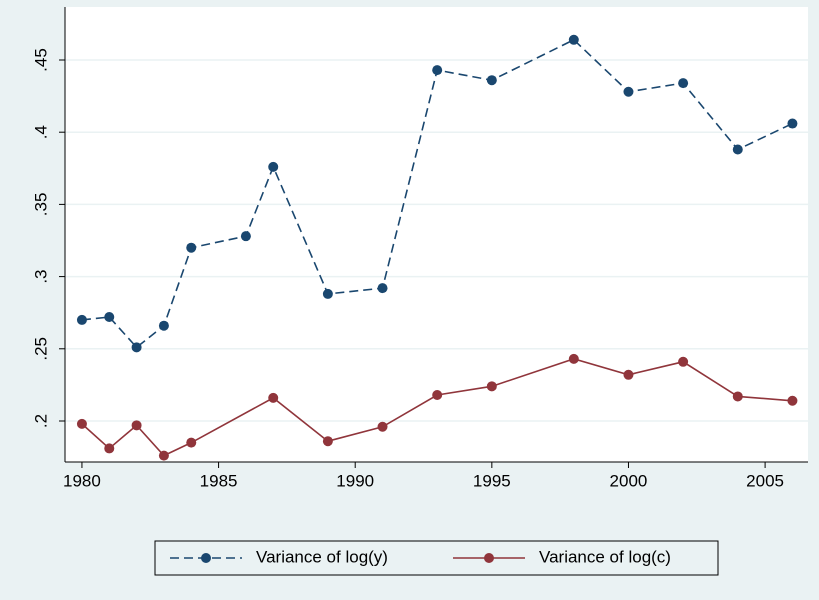  I want to click on x-tick-label: 1985, so click(219, 480).